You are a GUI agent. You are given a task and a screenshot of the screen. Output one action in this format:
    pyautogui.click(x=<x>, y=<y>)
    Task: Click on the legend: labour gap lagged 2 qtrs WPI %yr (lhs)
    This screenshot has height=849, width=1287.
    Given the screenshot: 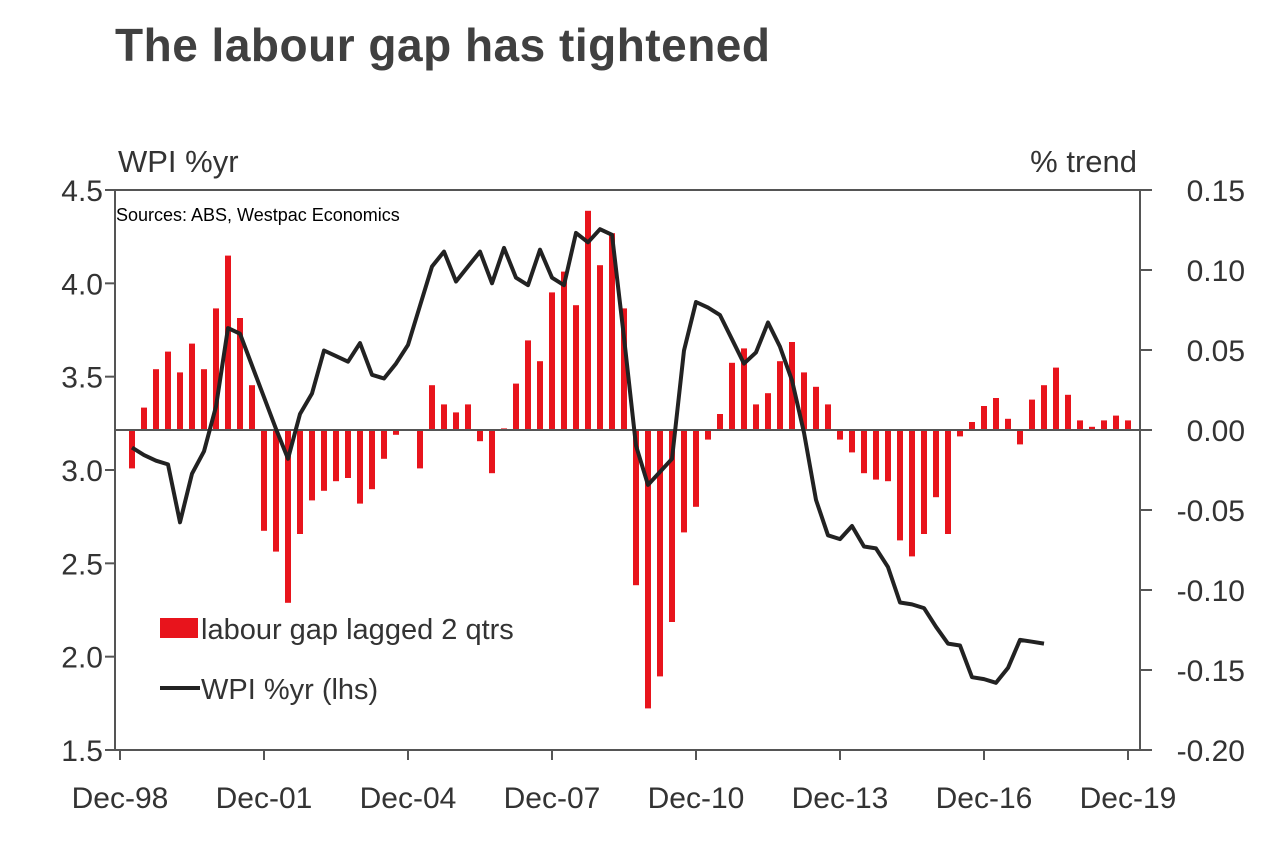 What is the action you would take?
    pyautogui.click(x=337, y=660)
    